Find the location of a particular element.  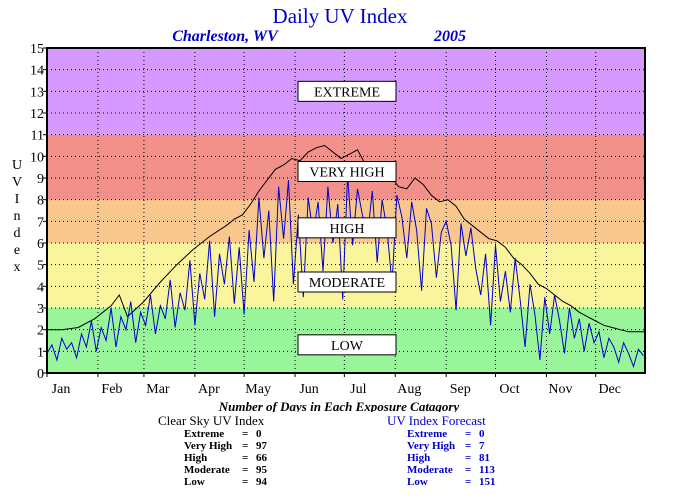

forecast-stat-row: Low = 151 is located at coordinates (477, 482).